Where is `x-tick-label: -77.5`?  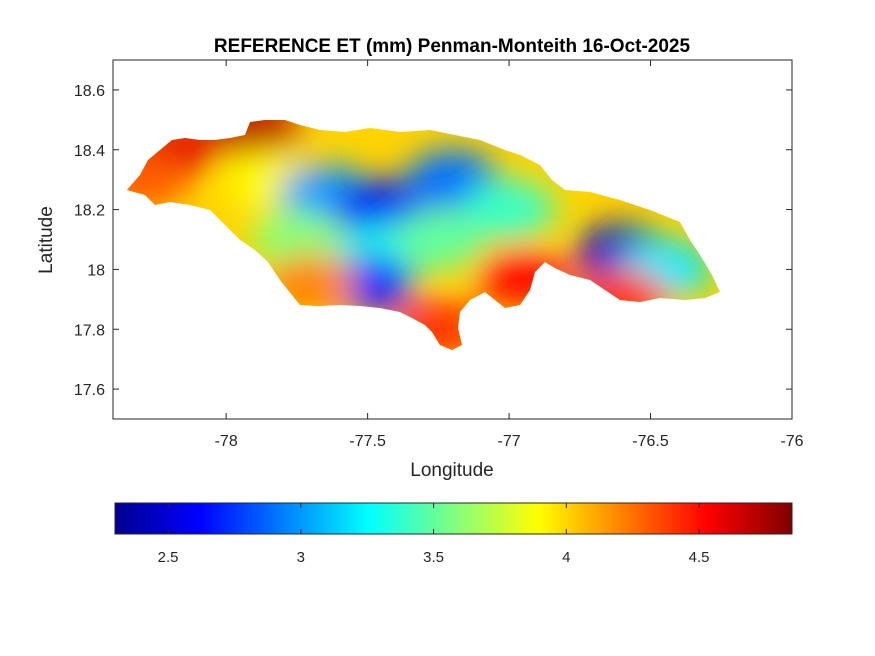
x-tick-label: -77.5 is located at coordinates (367, 441).